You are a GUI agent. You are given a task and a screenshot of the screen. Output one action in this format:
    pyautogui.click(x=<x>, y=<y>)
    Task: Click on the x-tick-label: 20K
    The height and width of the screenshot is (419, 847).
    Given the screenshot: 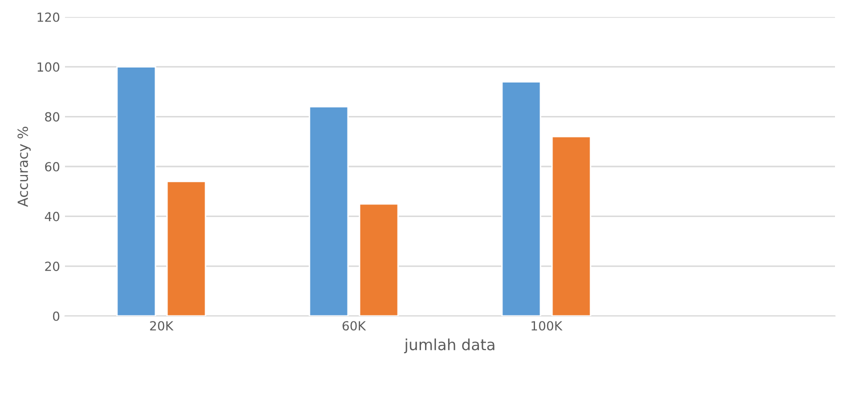 What is the action you would take?
    pyautogui.click(x=162, y=326)
    